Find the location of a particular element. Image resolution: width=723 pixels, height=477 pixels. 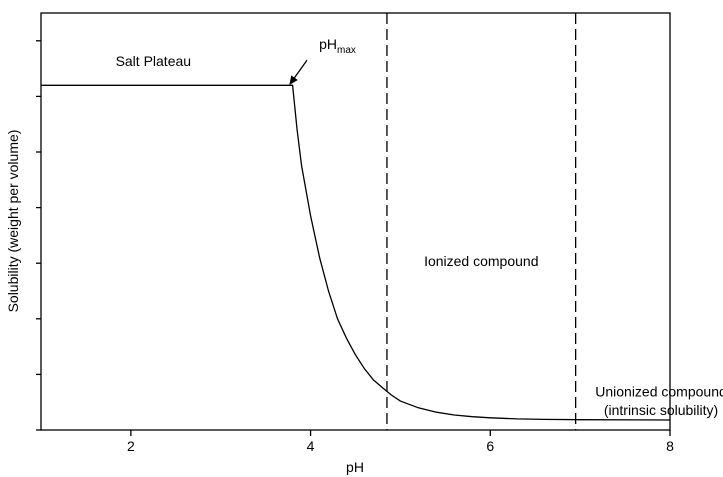

y-axis-label: Solubility (weight per volume) is located at coordinates (13, 221).